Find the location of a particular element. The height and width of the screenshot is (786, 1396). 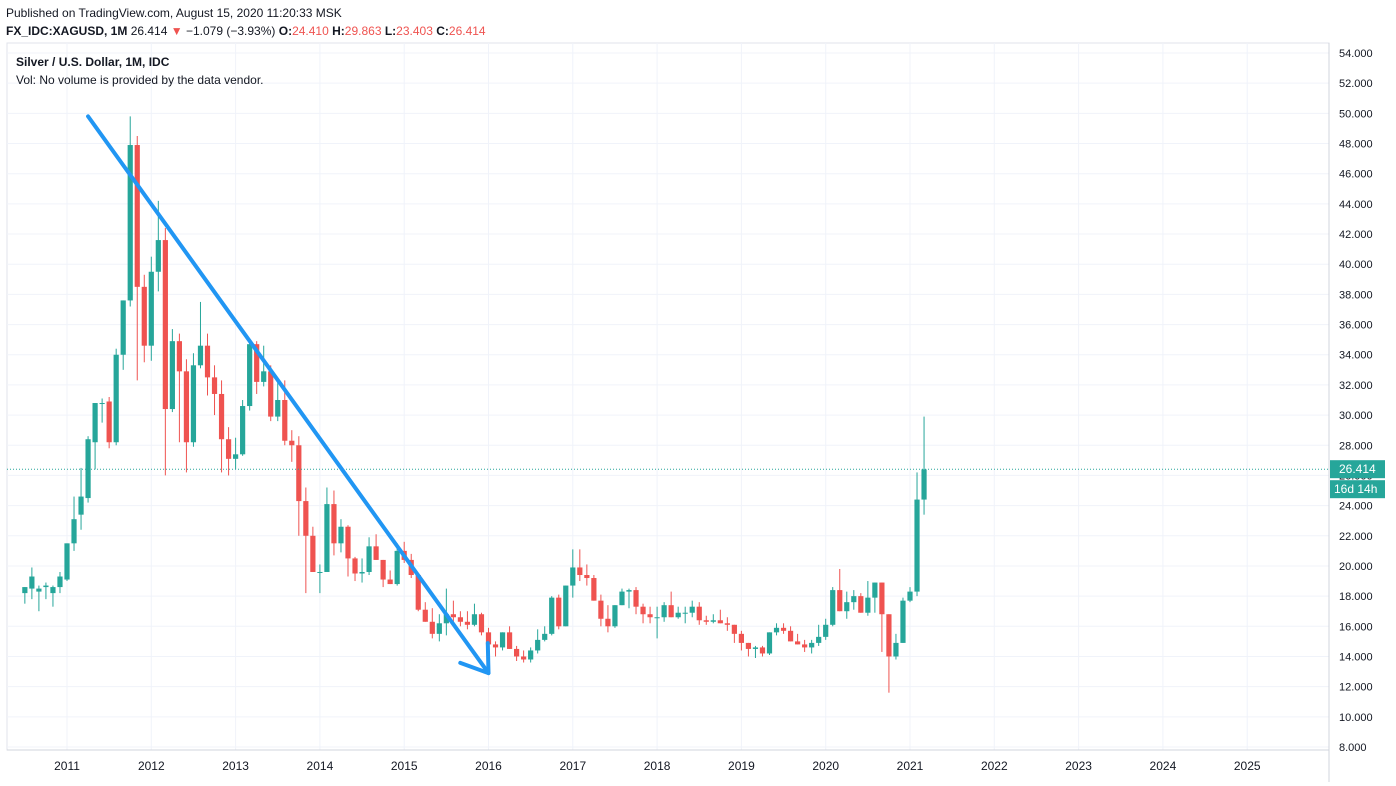

y-tick-label: 40.000 is located at coordinates (1356, 265).